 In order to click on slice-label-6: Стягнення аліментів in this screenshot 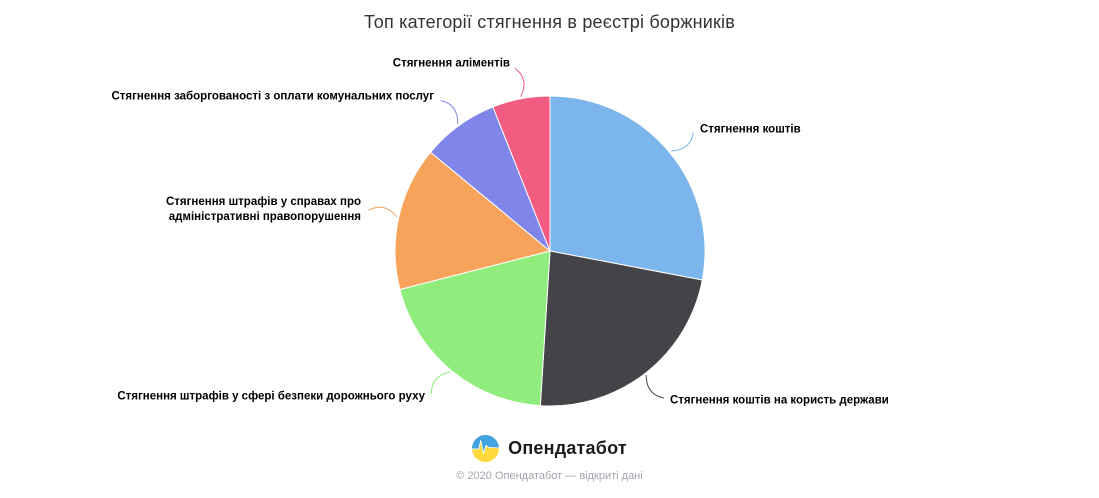, I will do `click(451, 63)`.